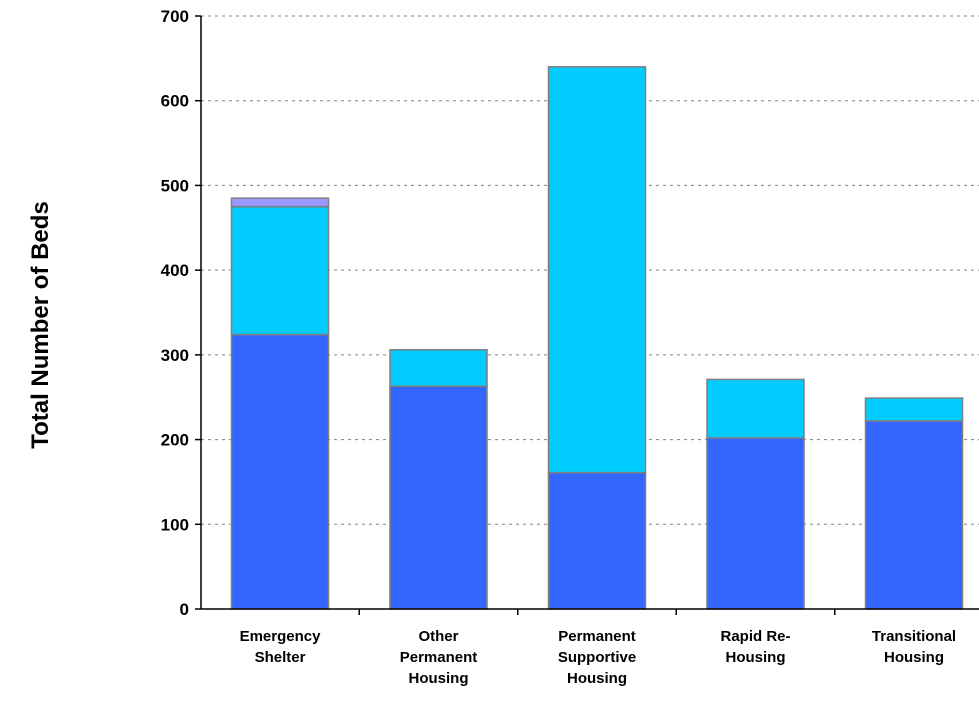 Image resolution: width=979 pixels, height=703 pixels. I want to click on y-tick-label: 300, so click(175, 355).